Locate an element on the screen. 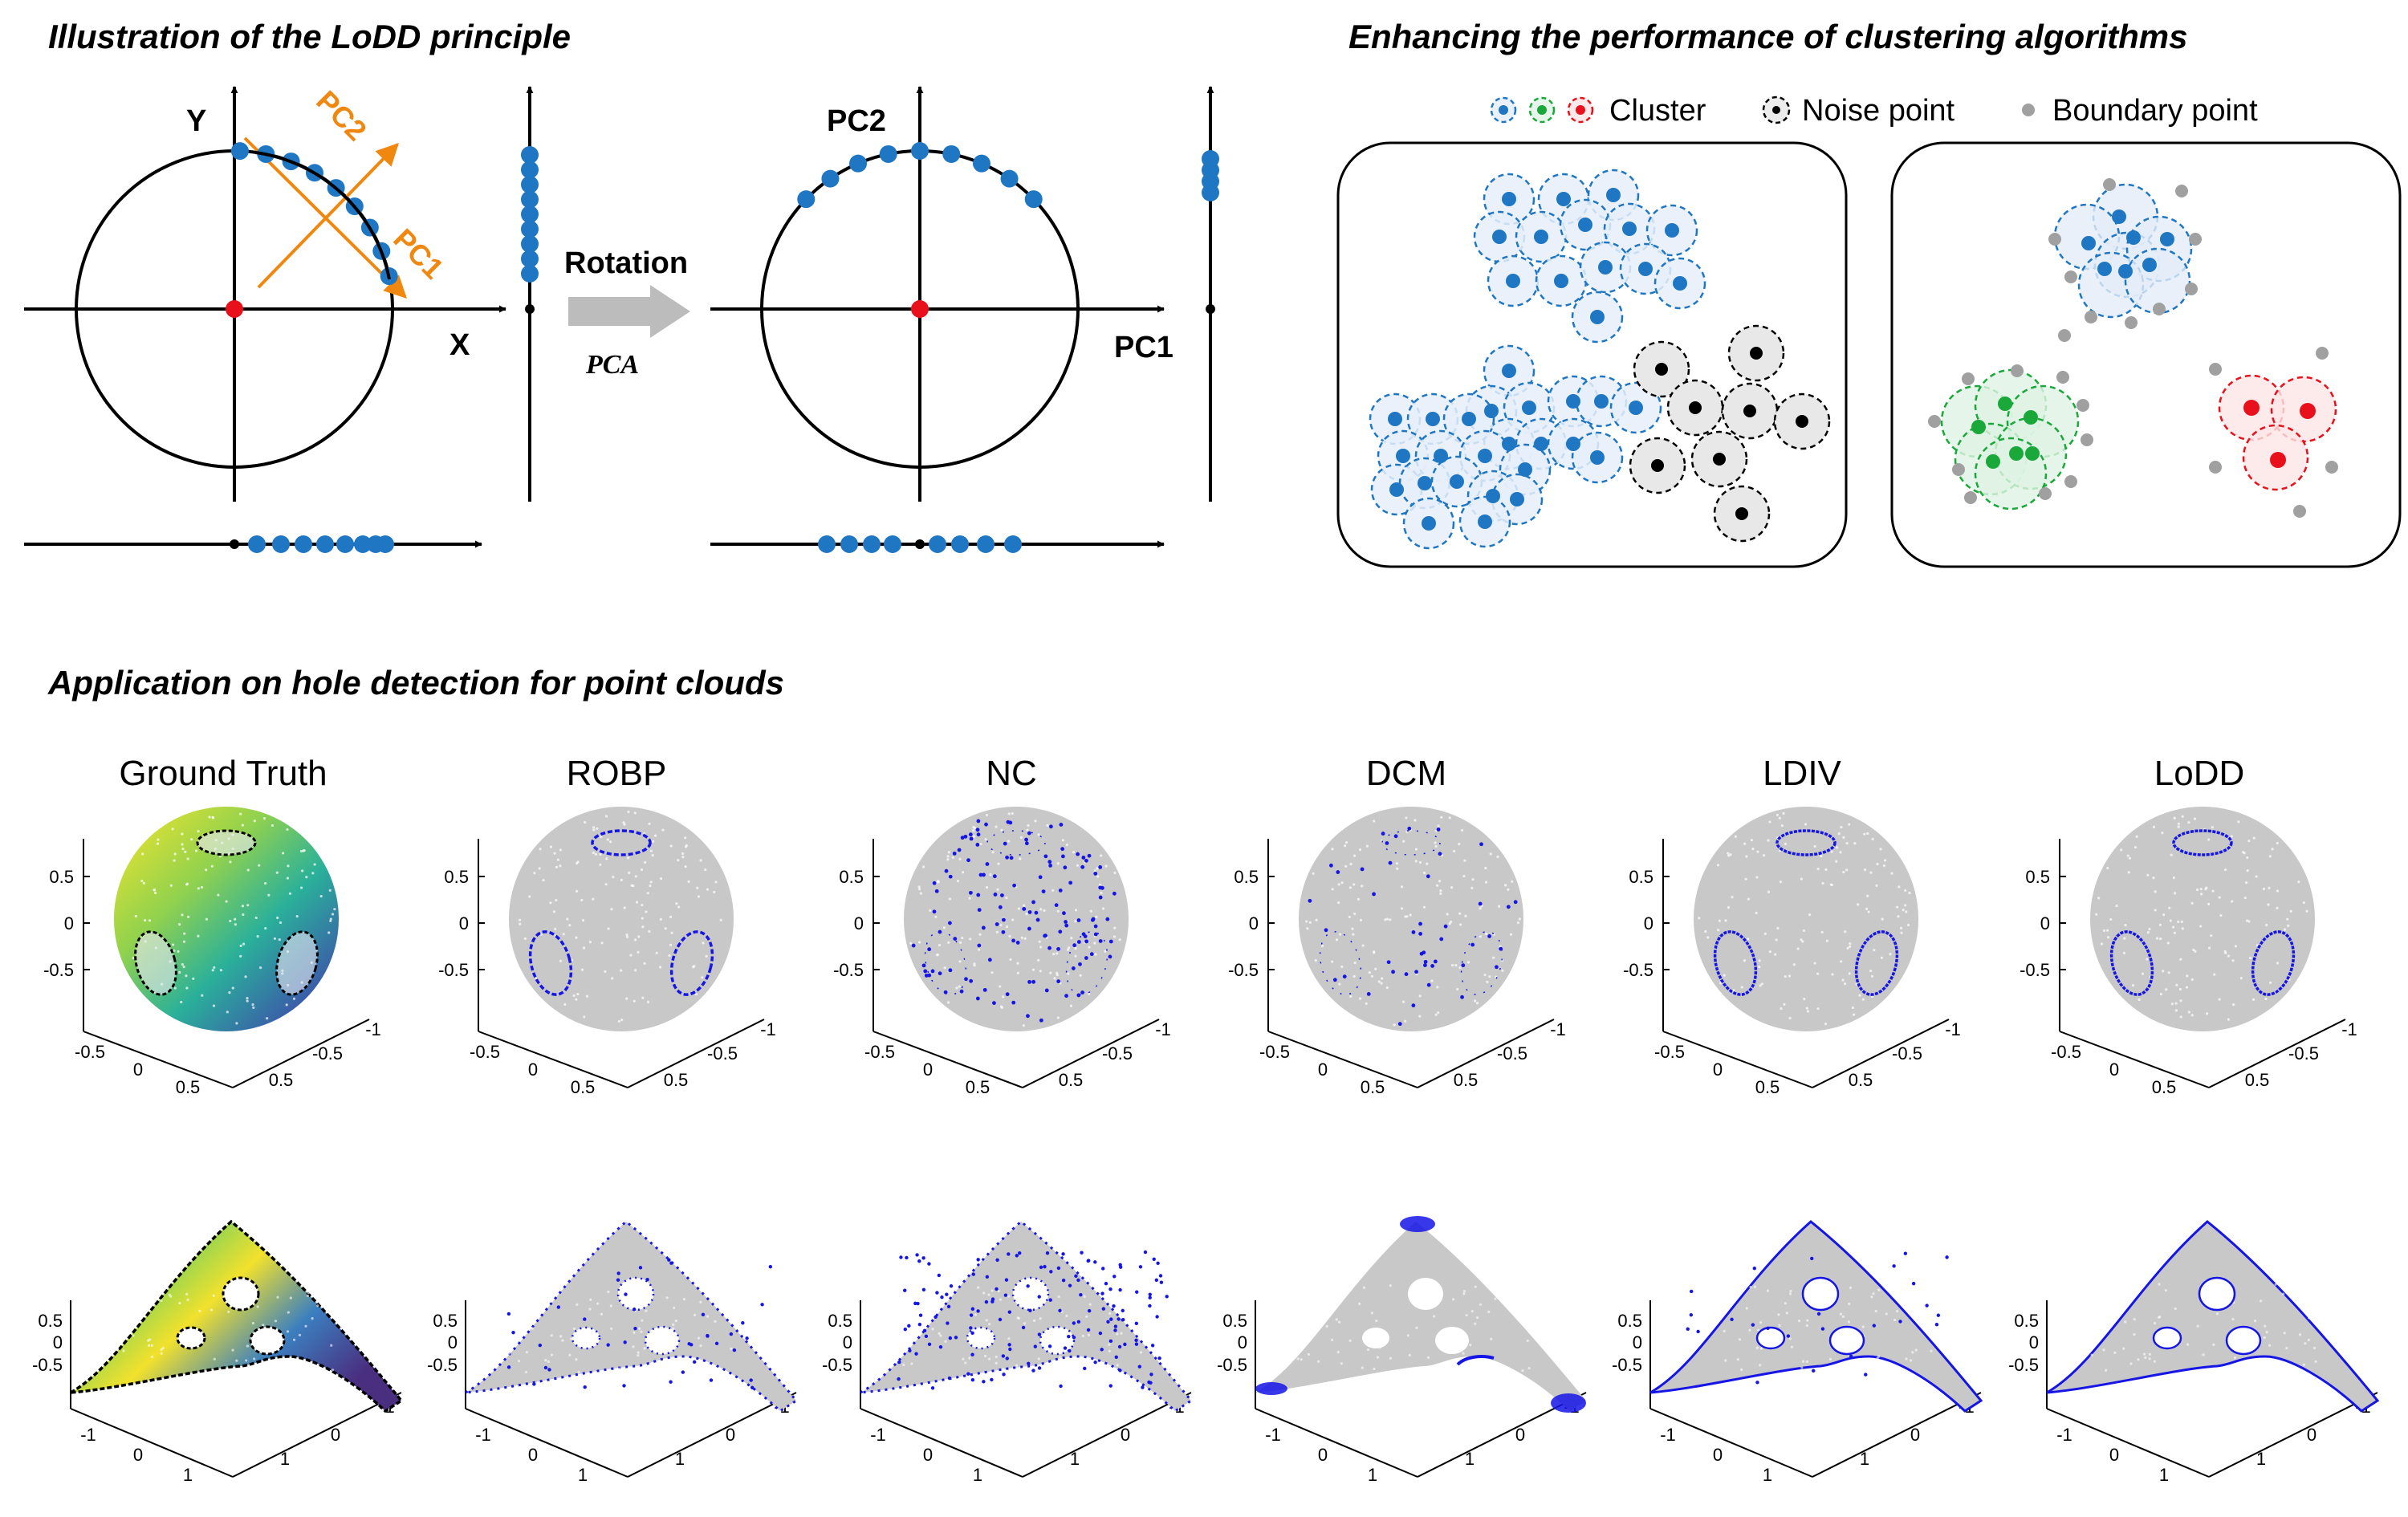  x-tick-label: -1 is located at coordinates (88, 1435).